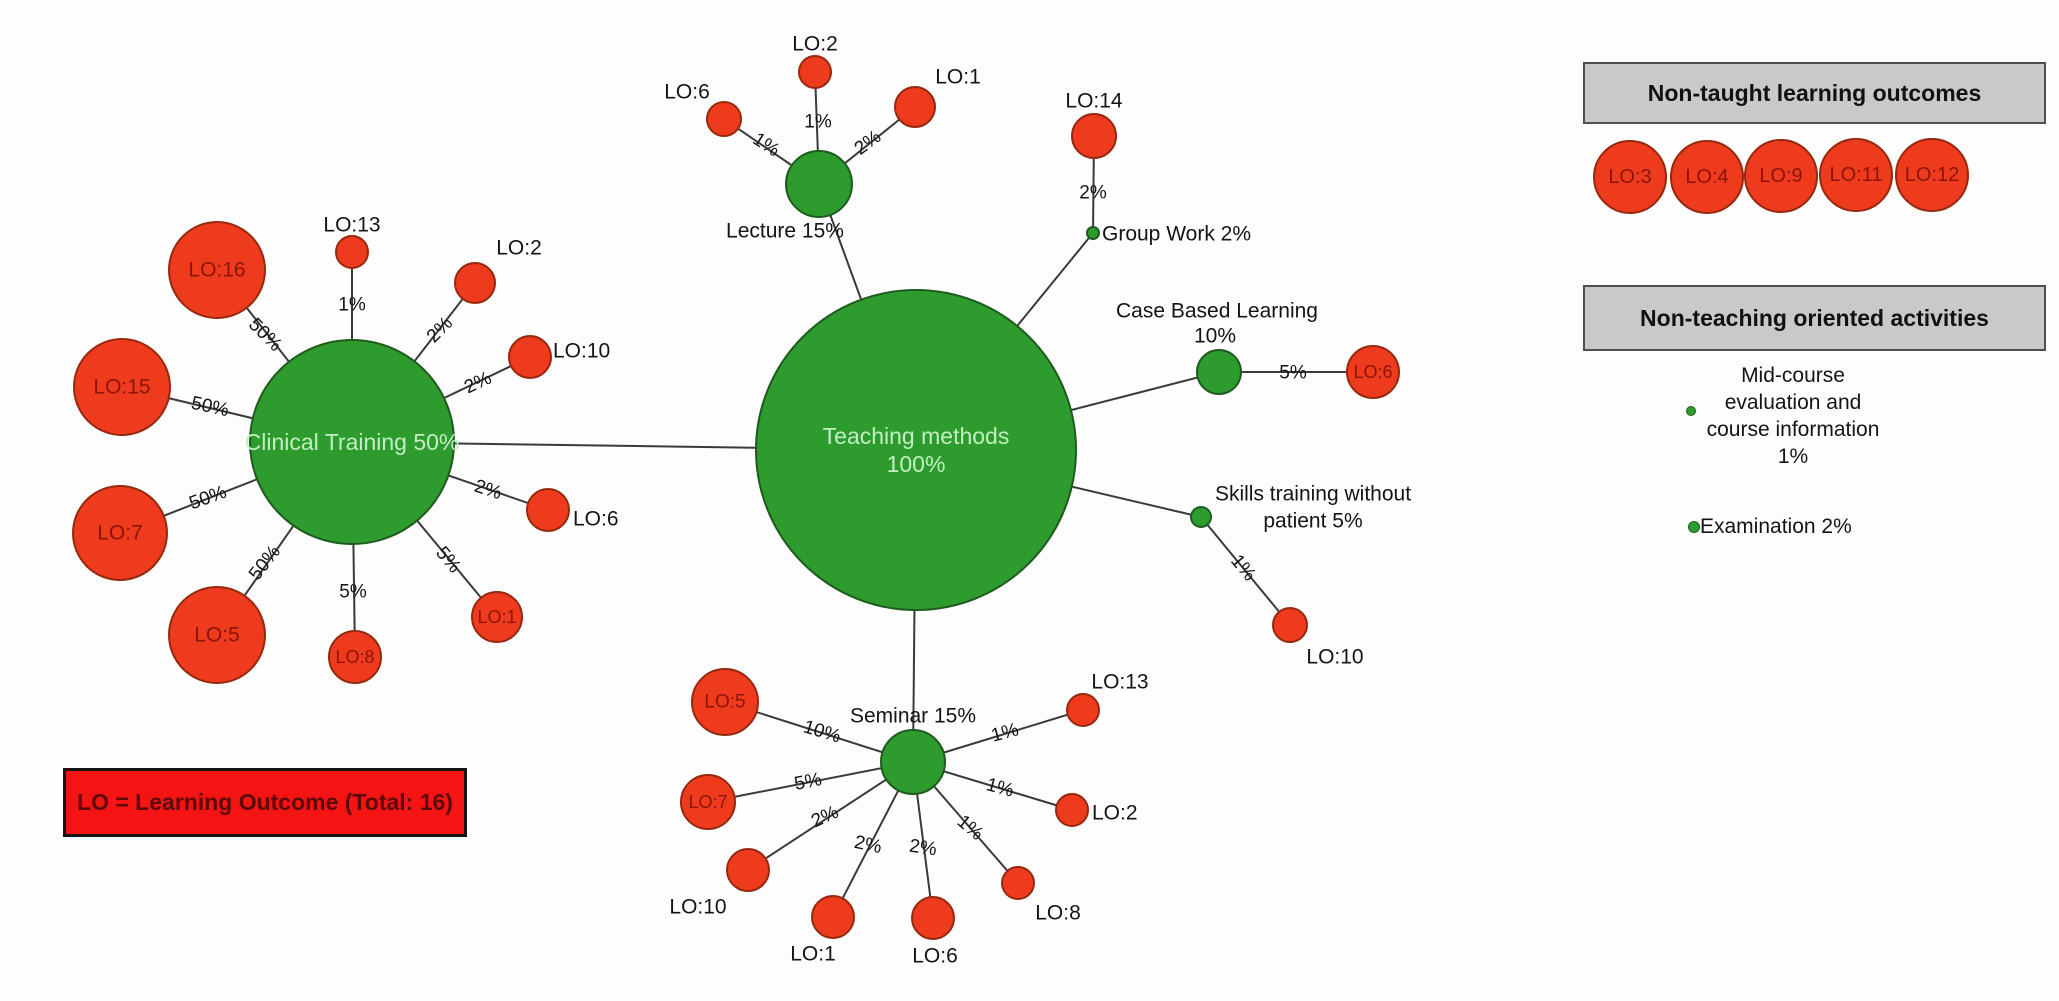 Image resolution: width=2059 pixels, height=1001 pixels. What do you see at coordinates (475, 283) in the screenshot?
I see `node-lo2-clinical` at bounding box center [475, 283].